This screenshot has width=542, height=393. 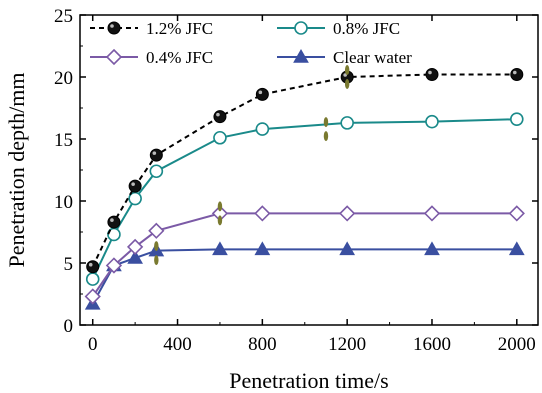 What do you see at coordinates (517, 344) in the screenshot?
I see `x-tick-label: 2000` at bounding box center [517, 344].